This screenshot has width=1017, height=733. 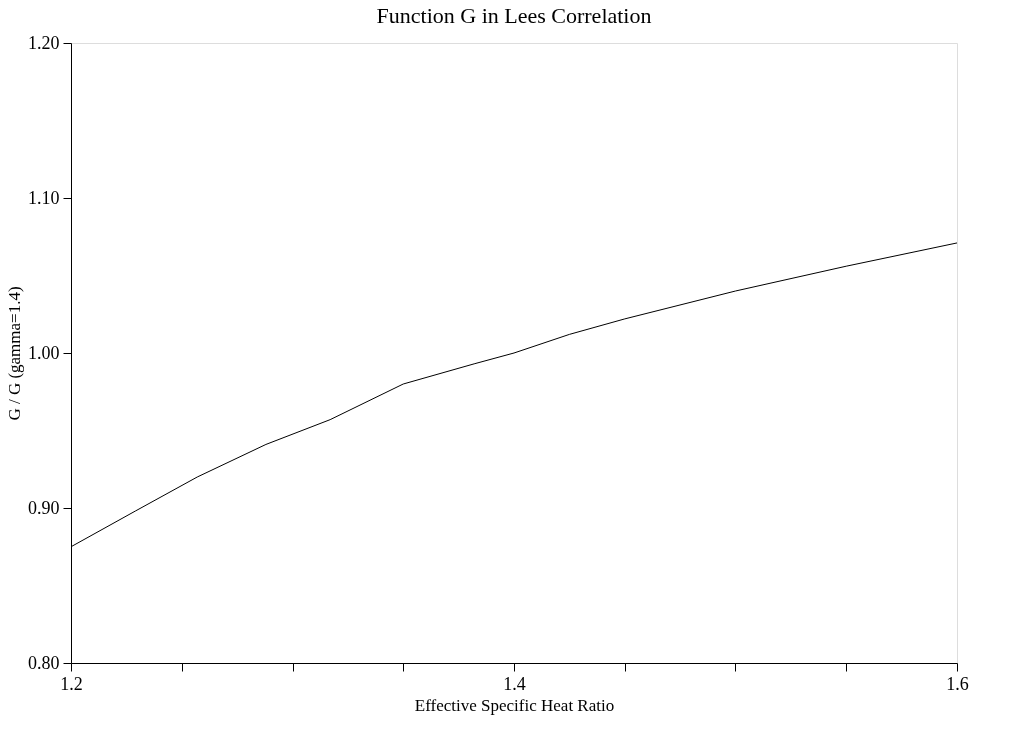 I want to click on y-tick-label: 1.00, so click(x=44, y=352).